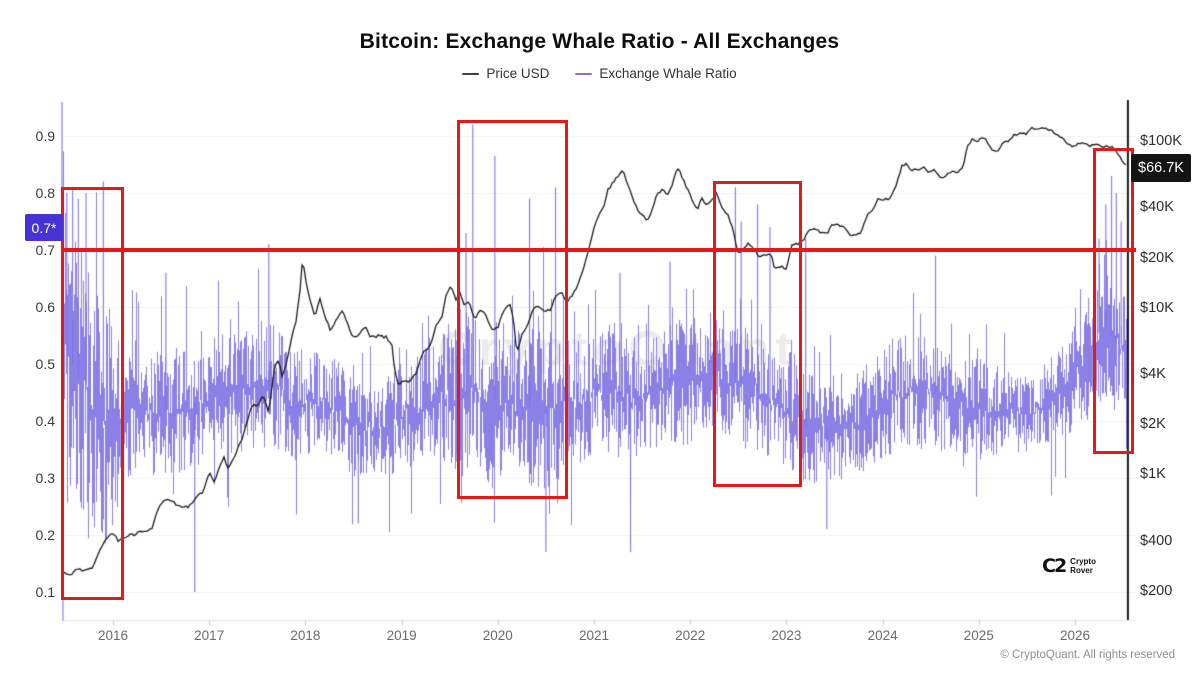  I want to click on x-axis-tick: 2026, so click(1075, 635).